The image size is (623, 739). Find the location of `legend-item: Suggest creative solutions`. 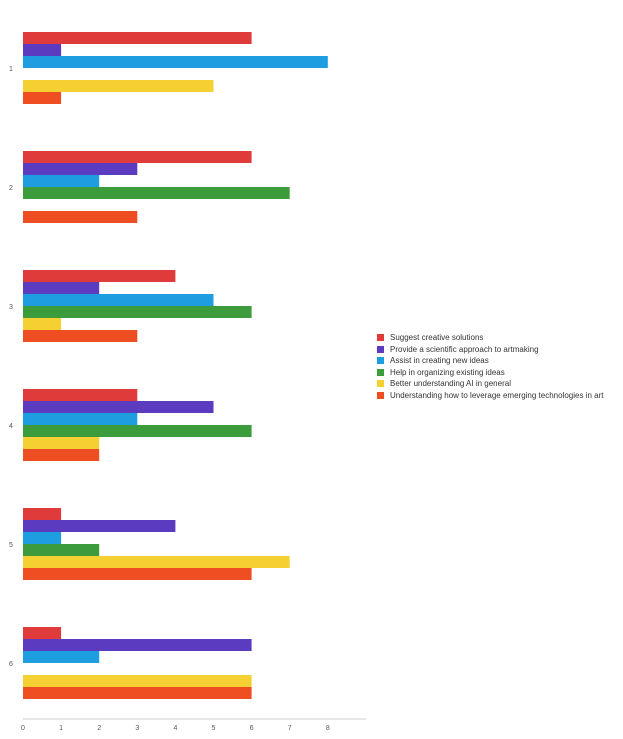

legend-item: Suggest creative solutions is located at coordinates (490, 338).